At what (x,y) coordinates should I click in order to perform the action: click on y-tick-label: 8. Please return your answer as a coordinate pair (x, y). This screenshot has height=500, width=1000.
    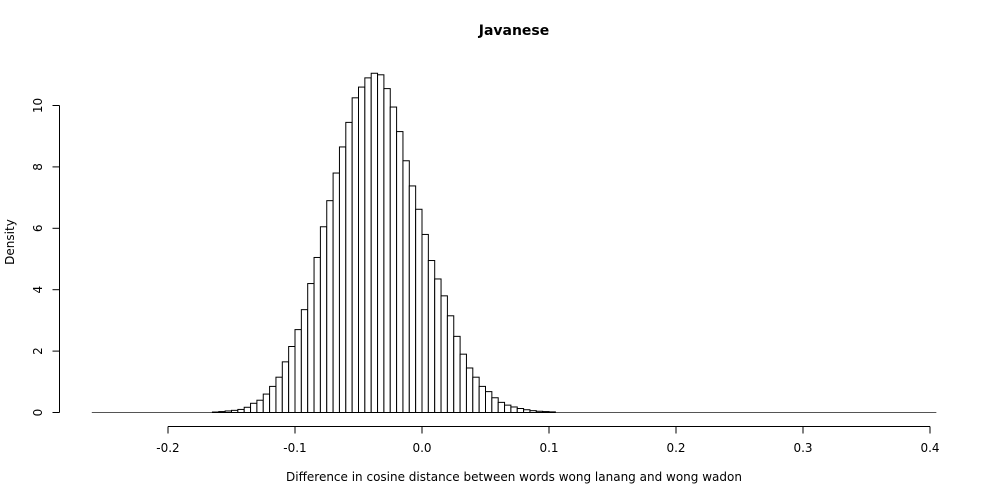
    Looking at the image, I should click on (38, 167).